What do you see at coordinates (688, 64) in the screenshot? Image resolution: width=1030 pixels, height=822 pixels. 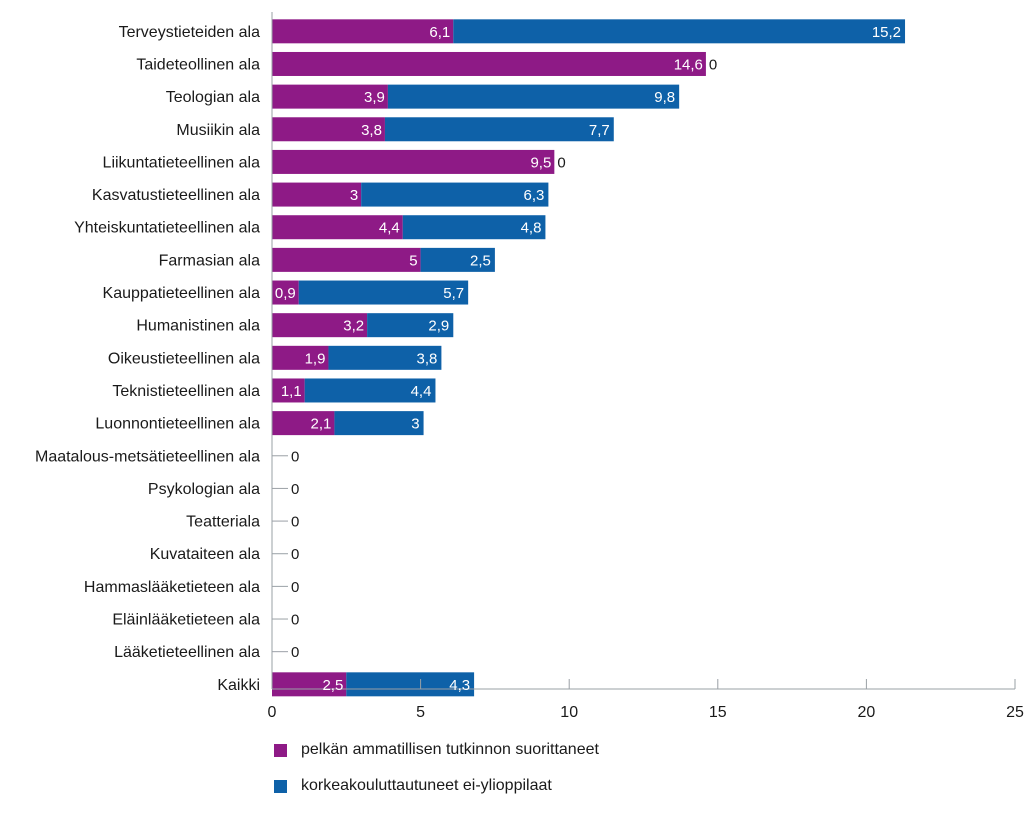 I see `data-label-series1: 14,6` at bounding box center [688, 64].